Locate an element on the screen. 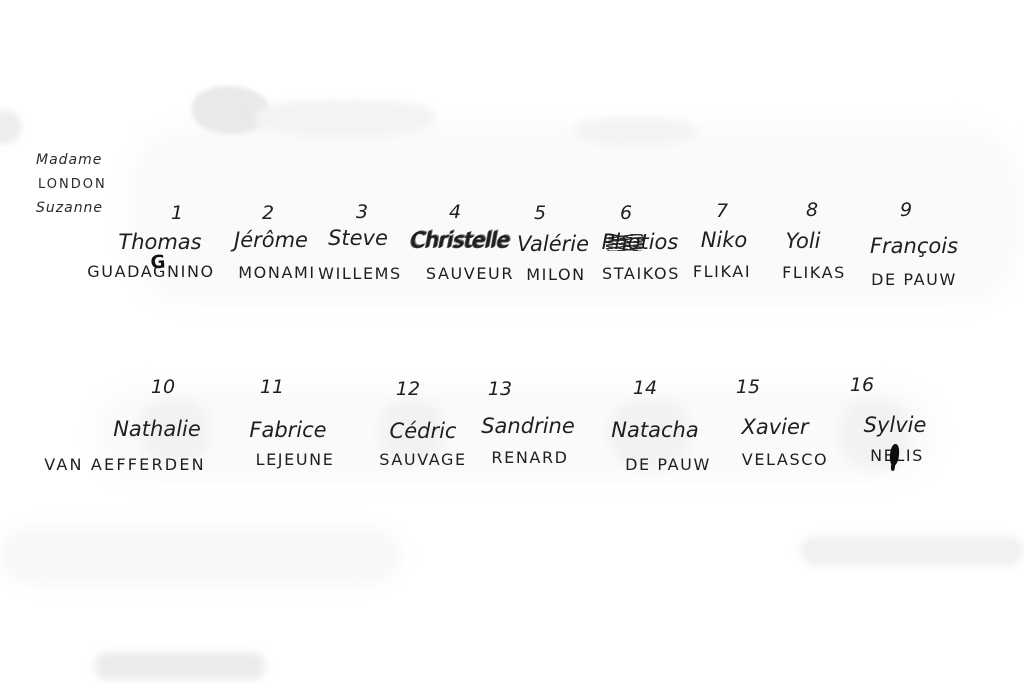 This screenshot has height=683, width=1024. student-first-name: Yoli is located at coordinates (803, 241).